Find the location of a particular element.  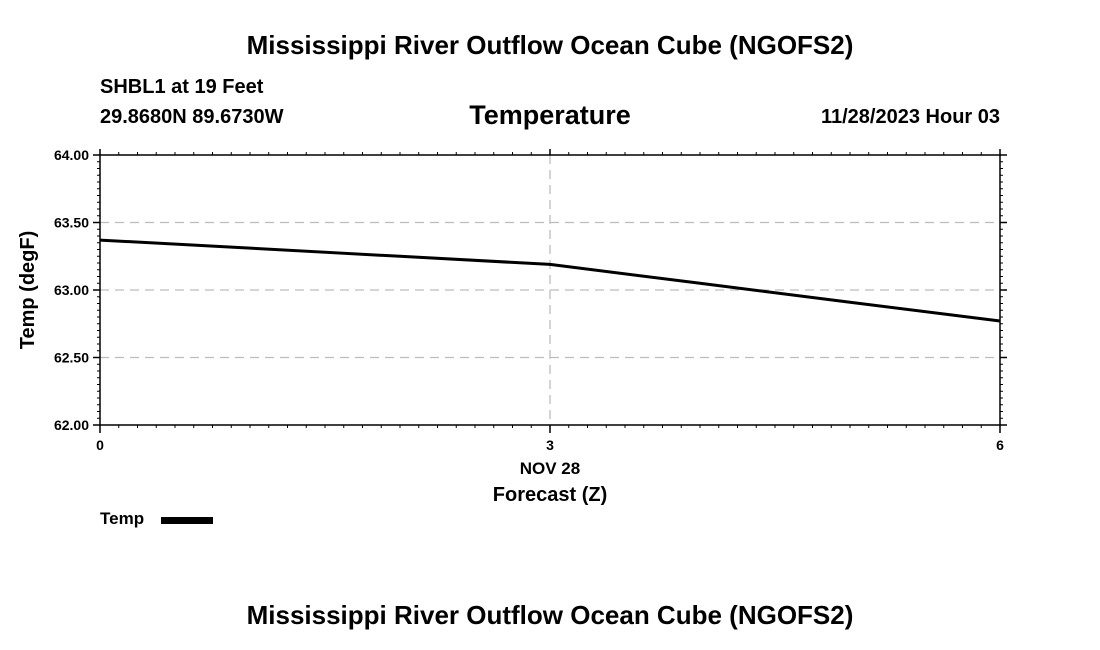

x-tick-label: 6 is located at coordinates (1000, 445).